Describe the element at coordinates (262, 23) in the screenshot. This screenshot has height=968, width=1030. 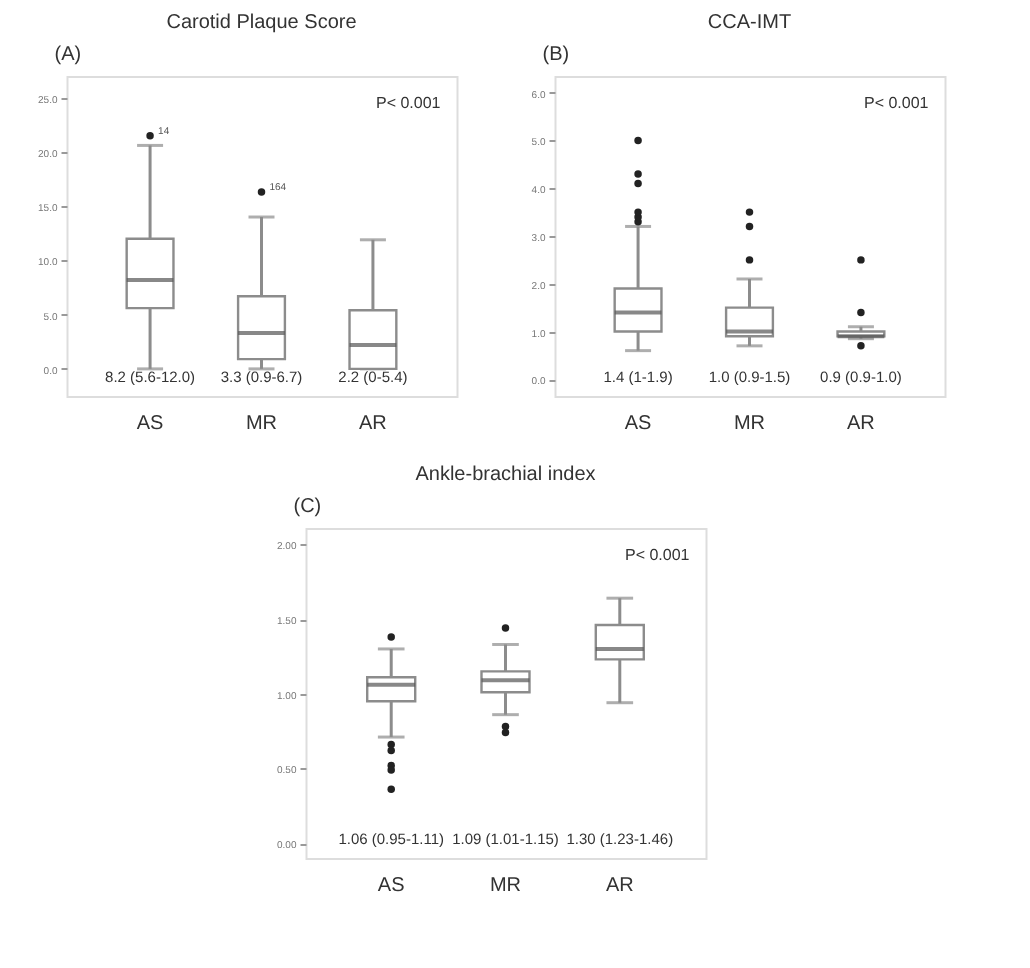
I see `chart-title: Carotid Plaque Score` at that location.